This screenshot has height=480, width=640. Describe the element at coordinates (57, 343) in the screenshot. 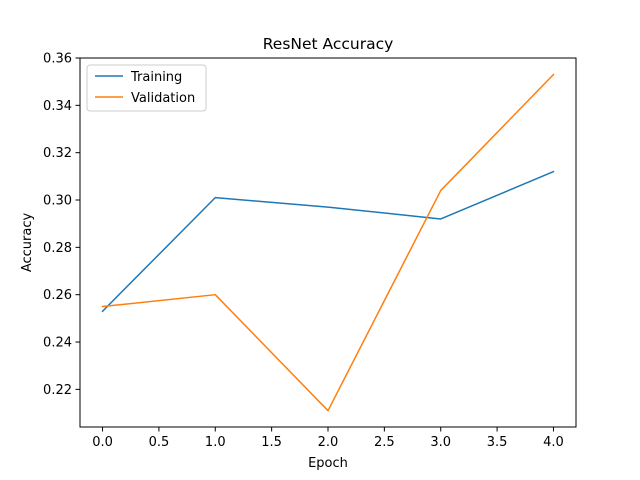

I see `y-tick-label: 0.24` at that location.